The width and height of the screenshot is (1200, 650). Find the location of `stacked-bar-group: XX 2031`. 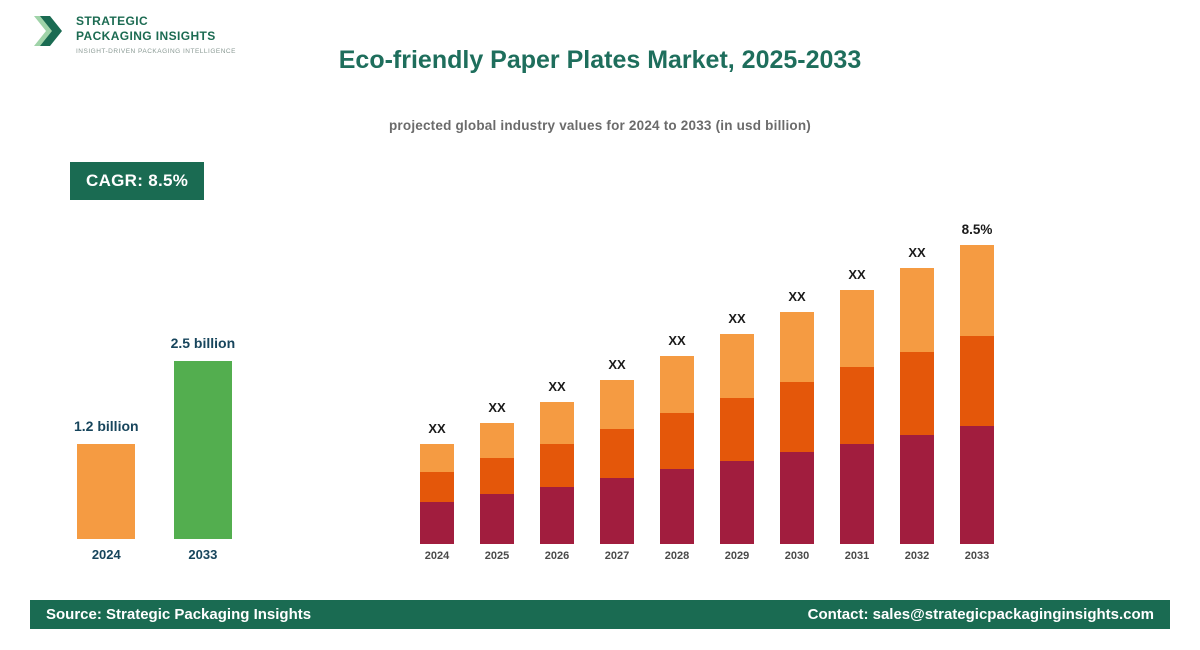

stacked-bar-group: XX 2031 is located at coordinates (857, 414).